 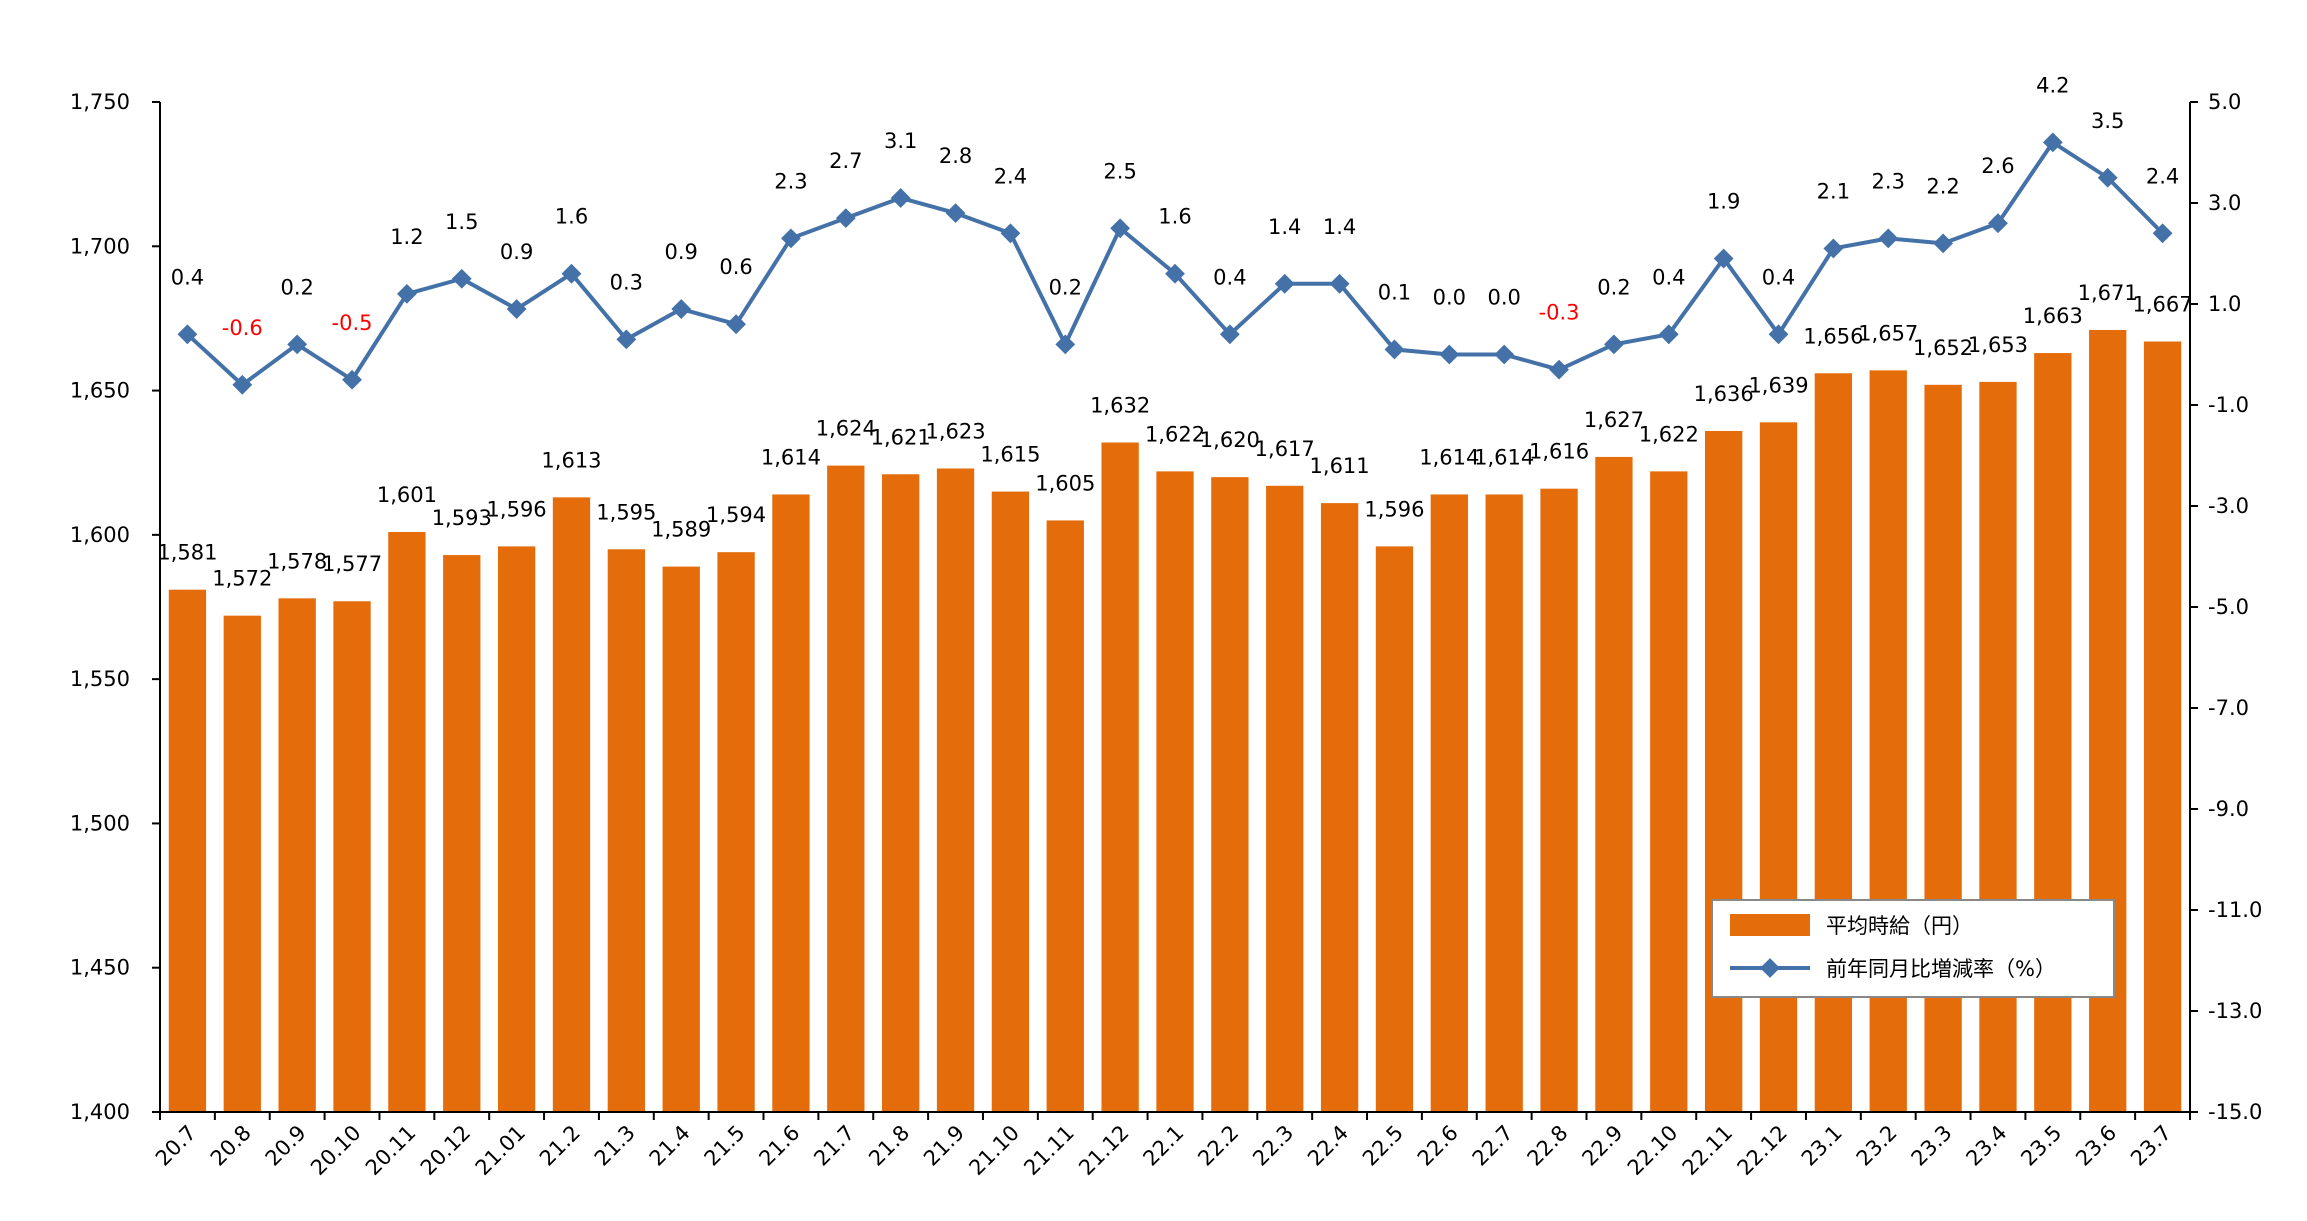 I want to click on line-value-label: -0.3, so click(x=1559, y=313).